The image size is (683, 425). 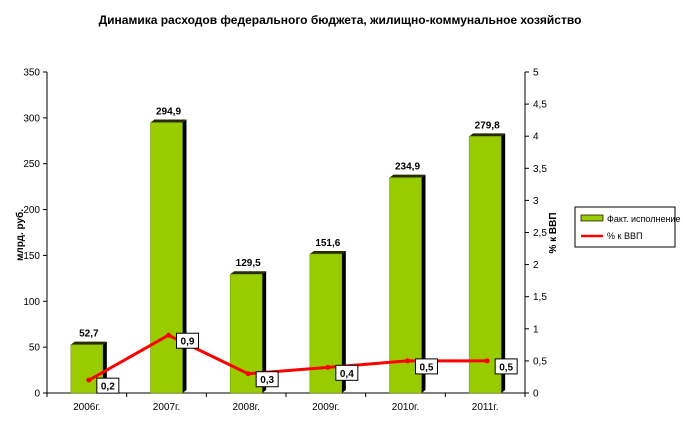 I want to click on y-right-tick-label: 1,5, so click(x=540, y=297).